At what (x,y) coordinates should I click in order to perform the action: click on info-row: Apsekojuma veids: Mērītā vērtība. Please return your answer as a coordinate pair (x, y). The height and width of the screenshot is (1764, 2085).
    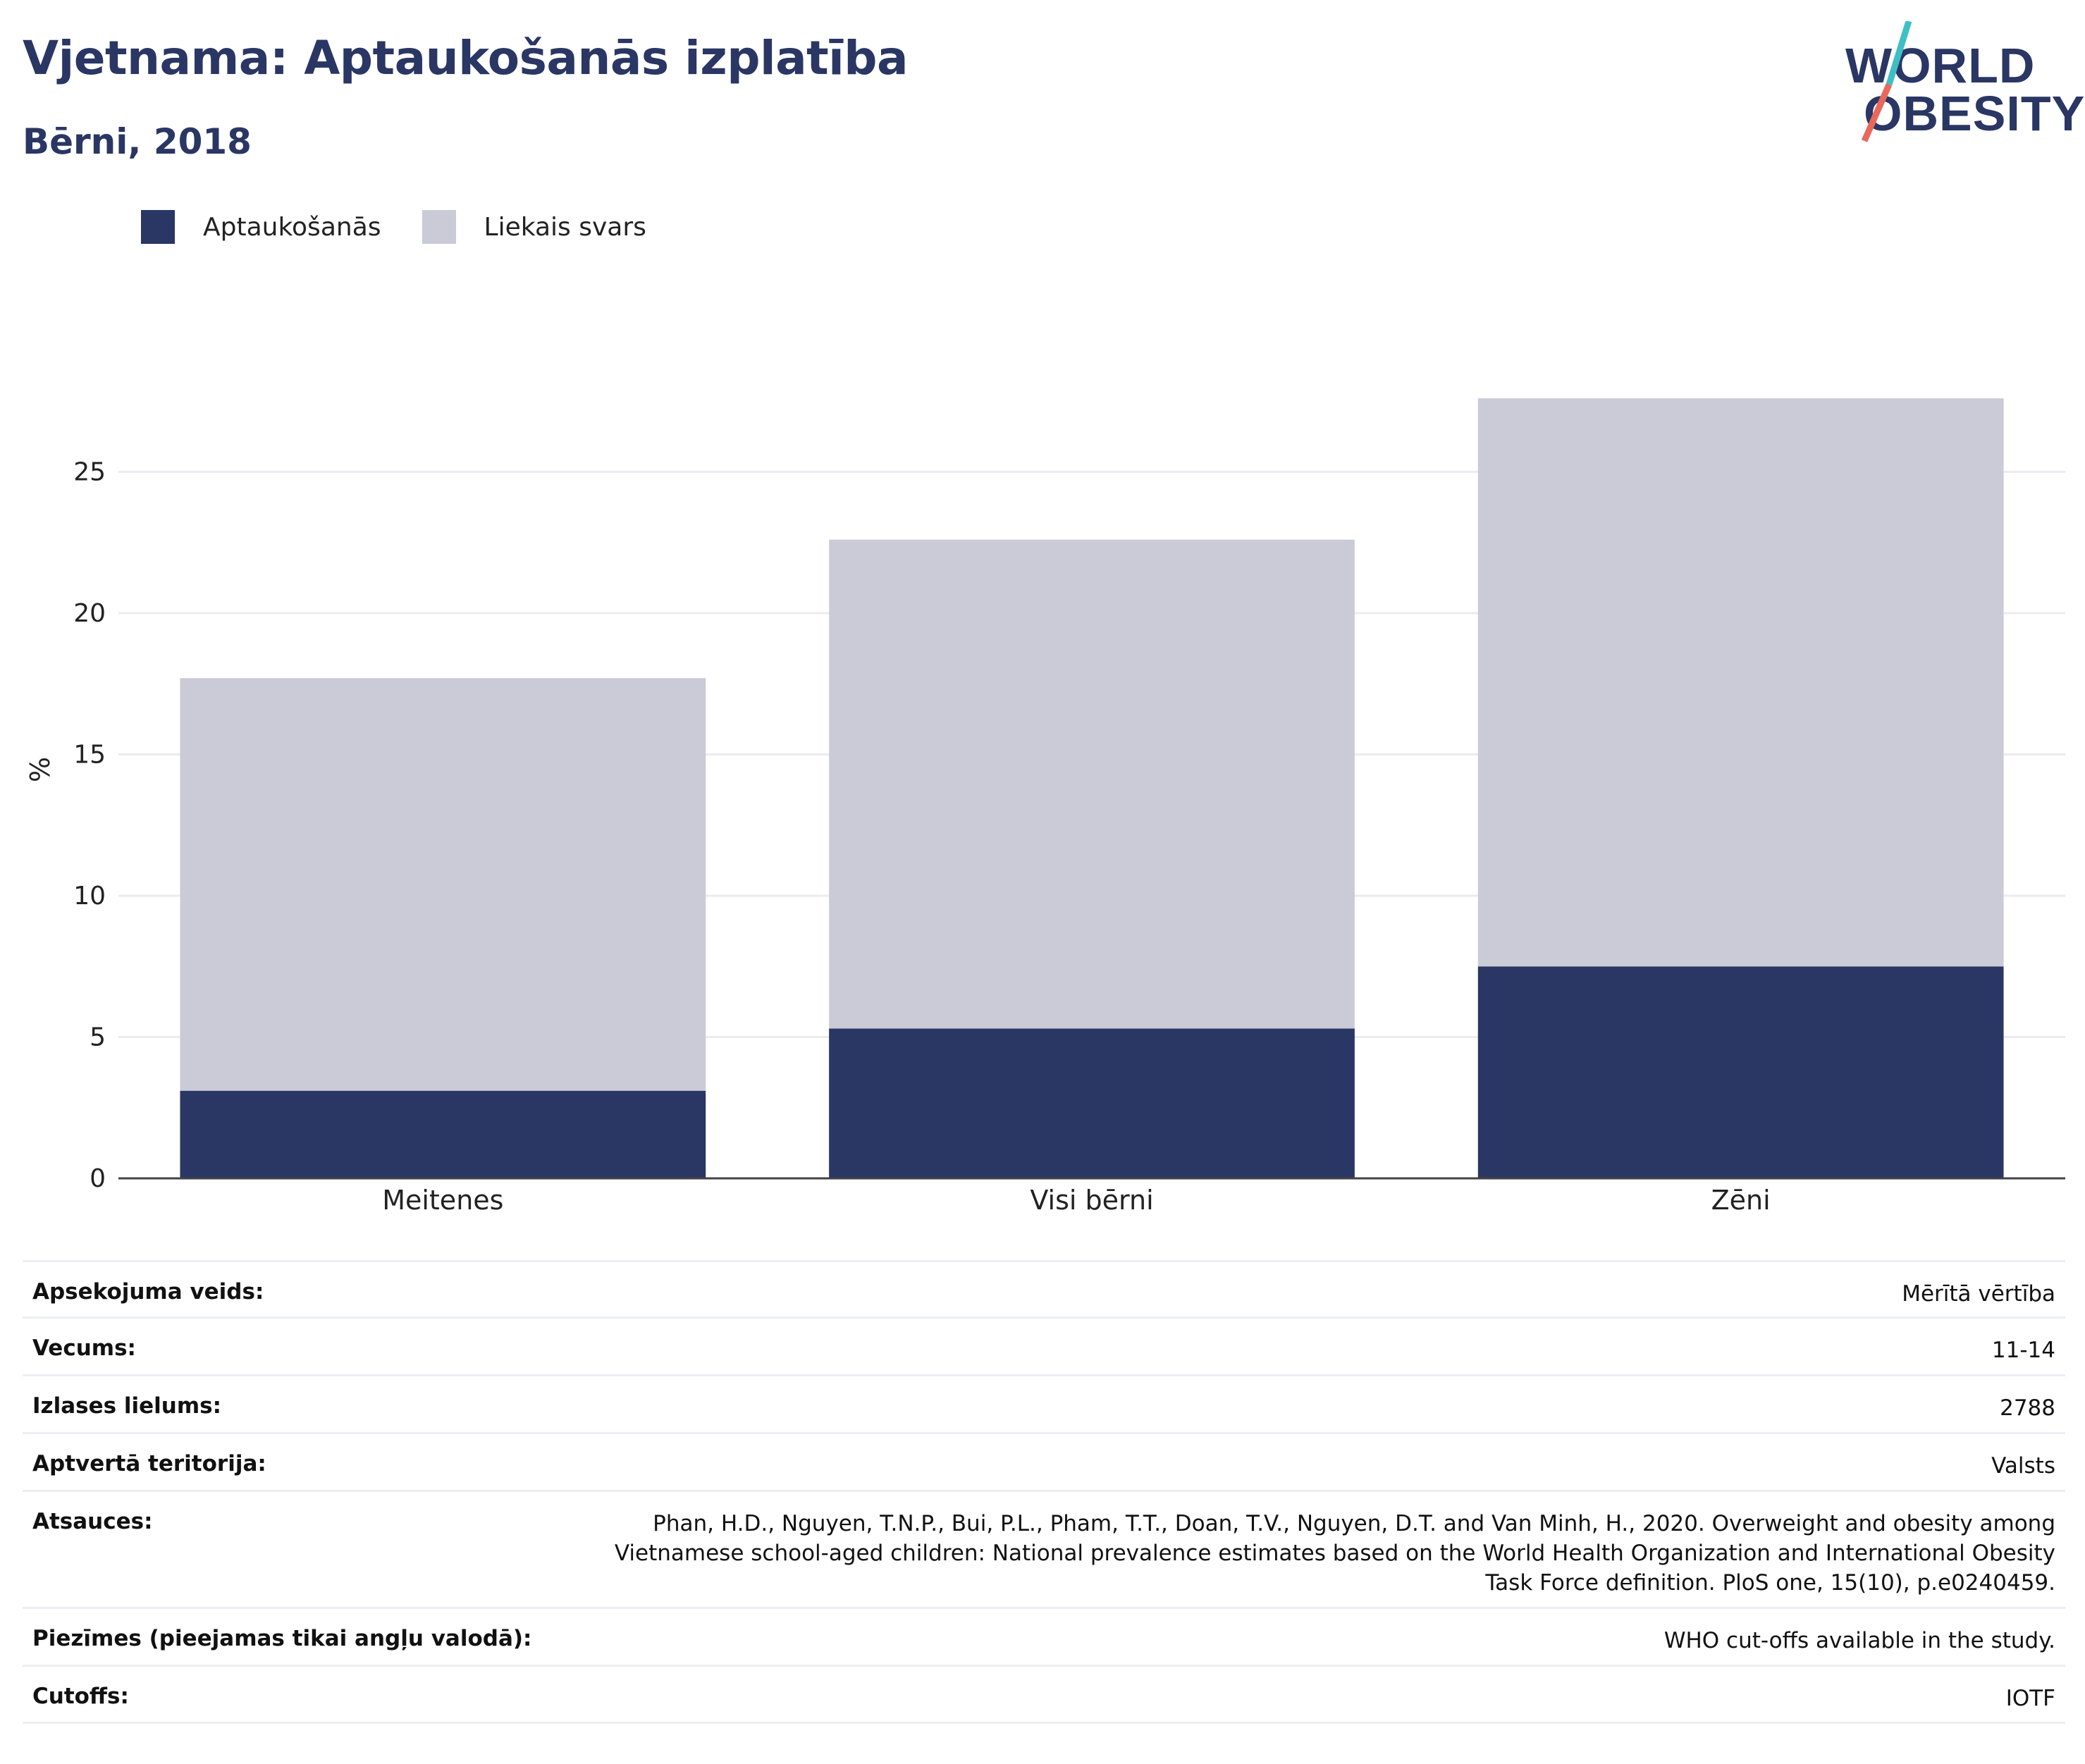
    Looking at the image, I should click on (1044, 1288).